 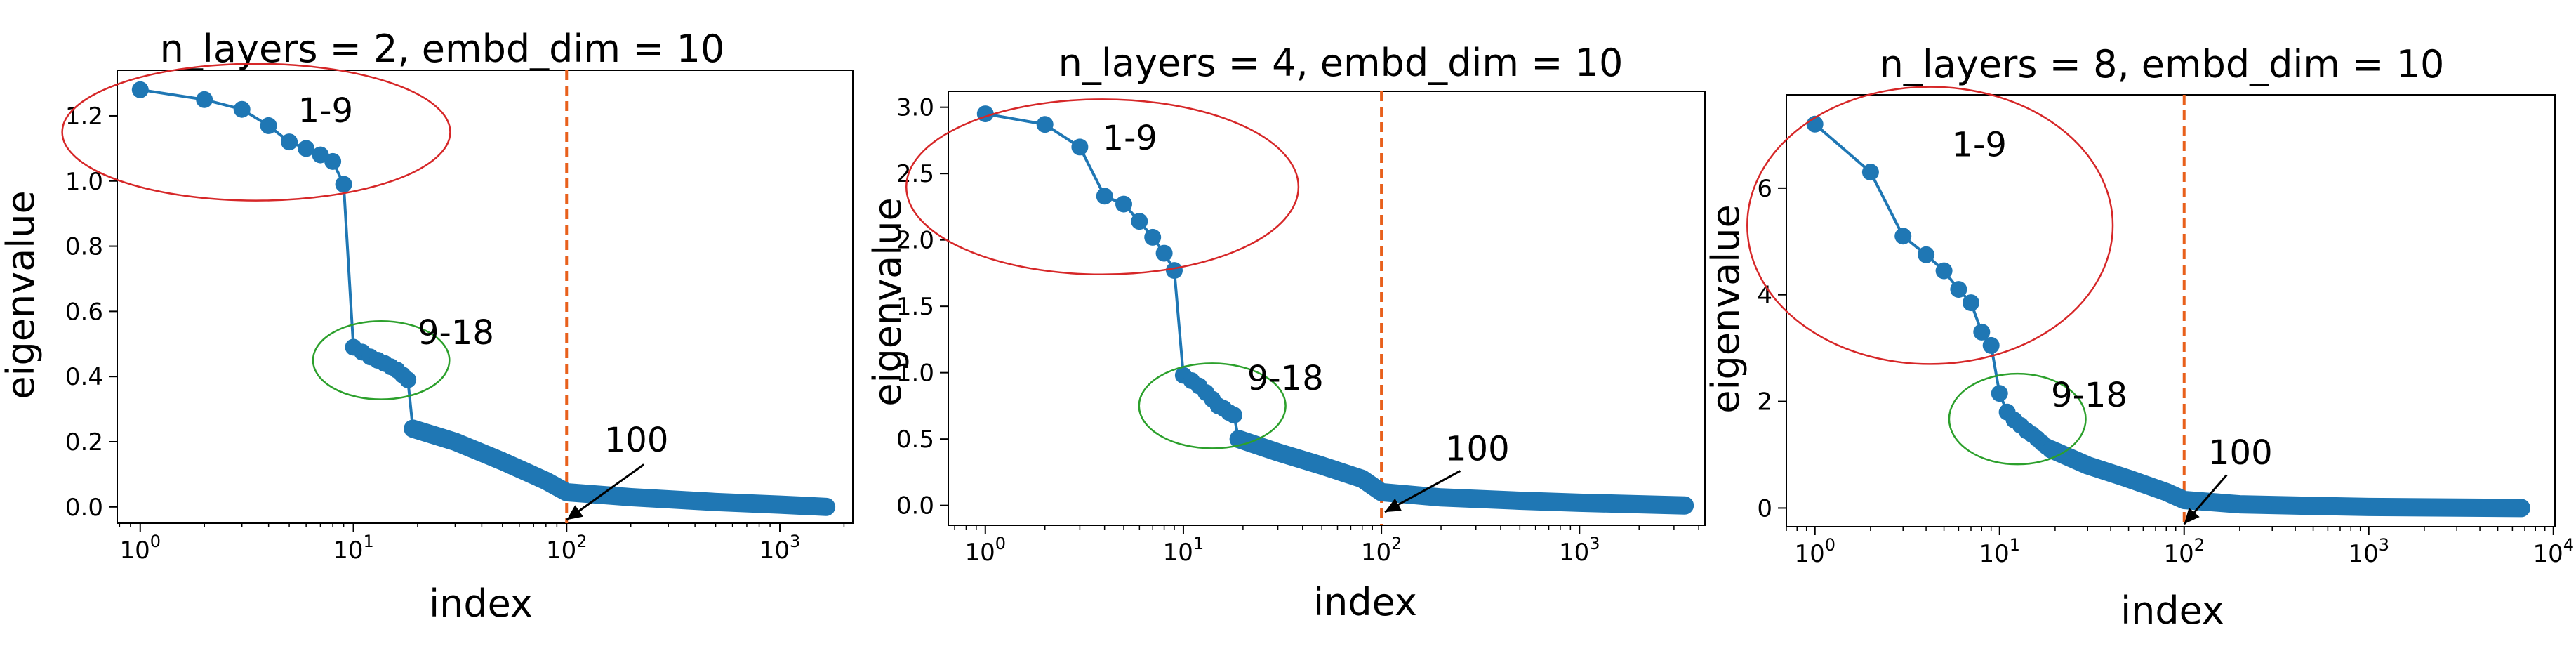 I want to click on y-tick-label: 0.4, so click(x=84, y=377).